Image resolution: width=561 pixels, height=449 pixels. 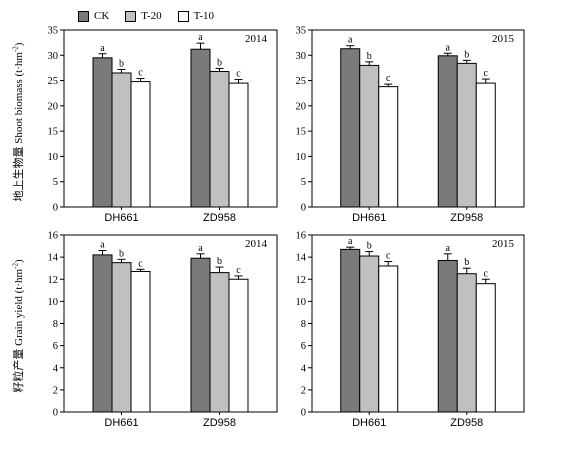 What do you see at coordinates (55, 346) in the screenshot?
I see `panel3-ytick-label: 6` at bounding box center [55, 346].